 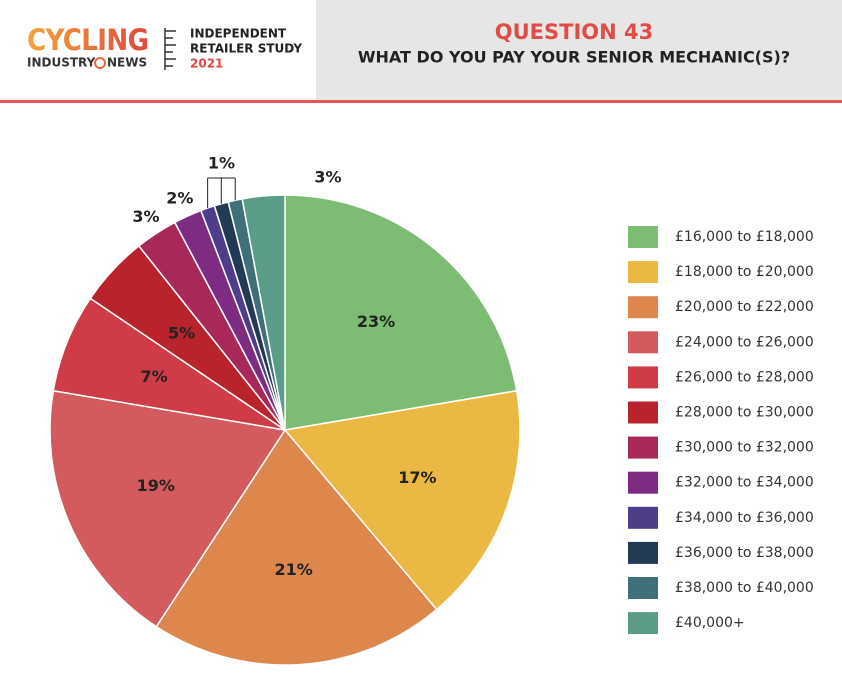 I want to click on legend-label: £40,000+, so click(x=710, y=623).